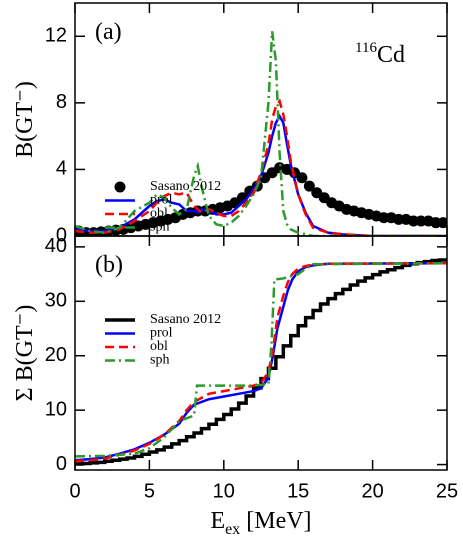  What do you see at coordinates (224, 491) in the screenshot?
I see `x-tick-label: 10` at bounding box center [224, 491].